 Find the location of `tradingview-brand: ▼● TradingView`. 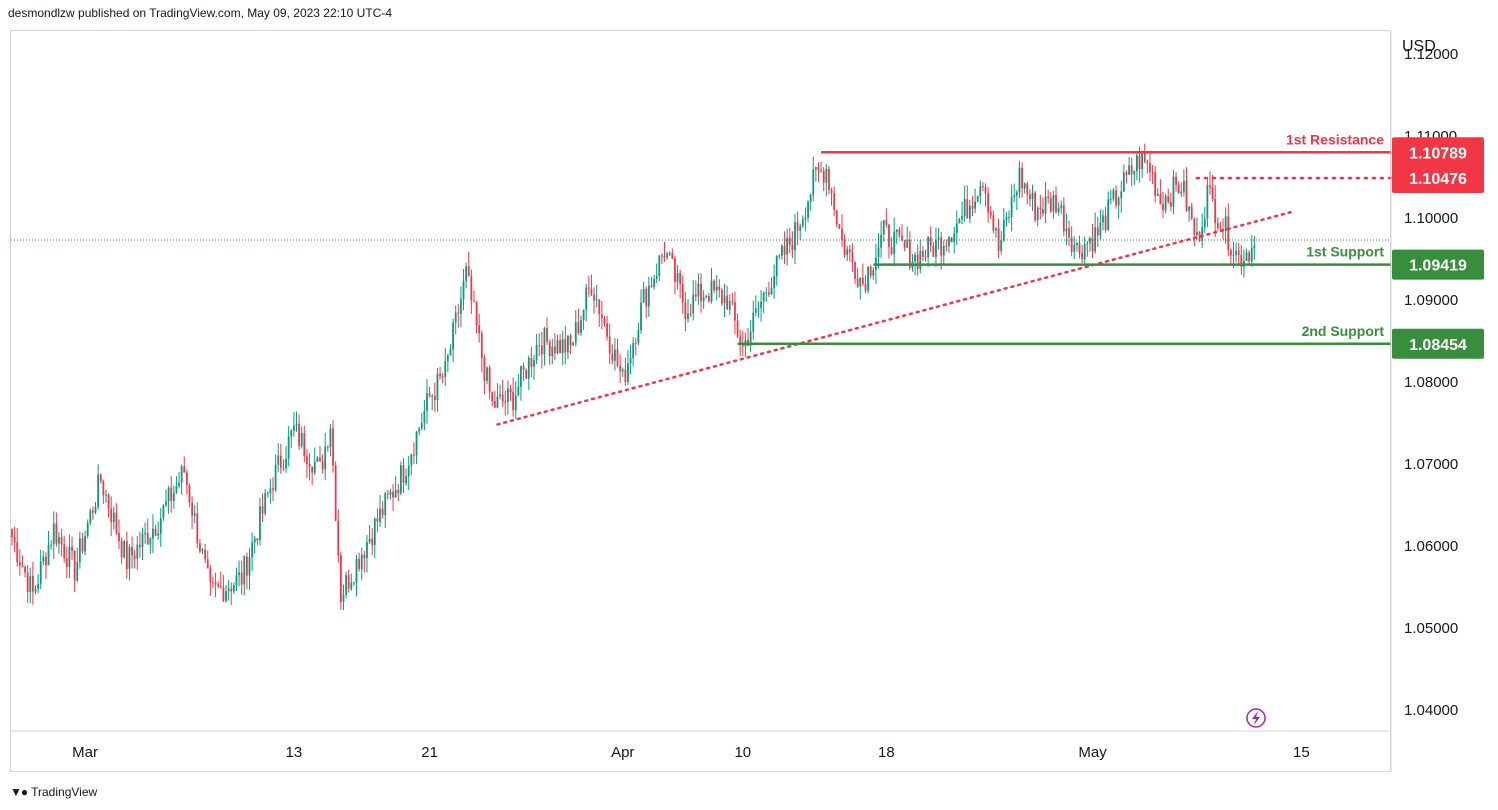

tradingview-brand: ▼● TradingView is located at coordinates (53, 792).